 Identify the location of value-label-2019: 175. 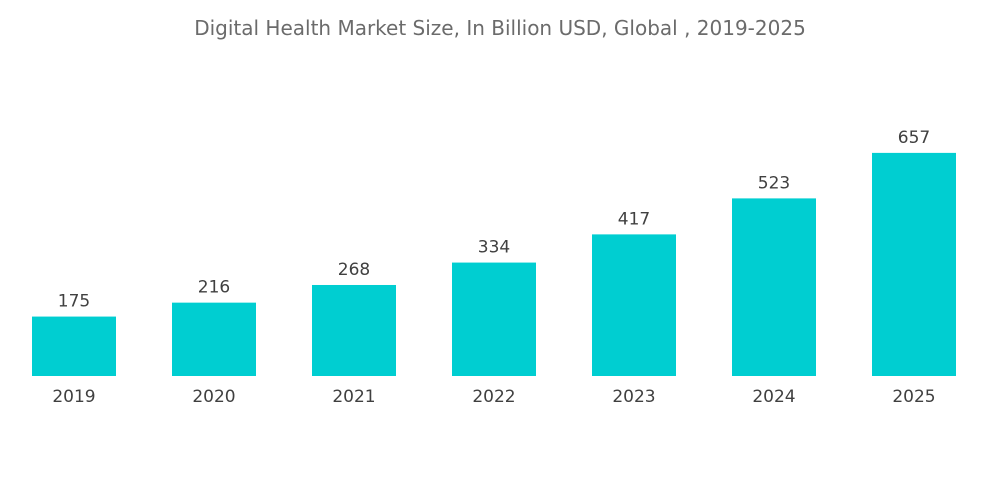
(74, 302).